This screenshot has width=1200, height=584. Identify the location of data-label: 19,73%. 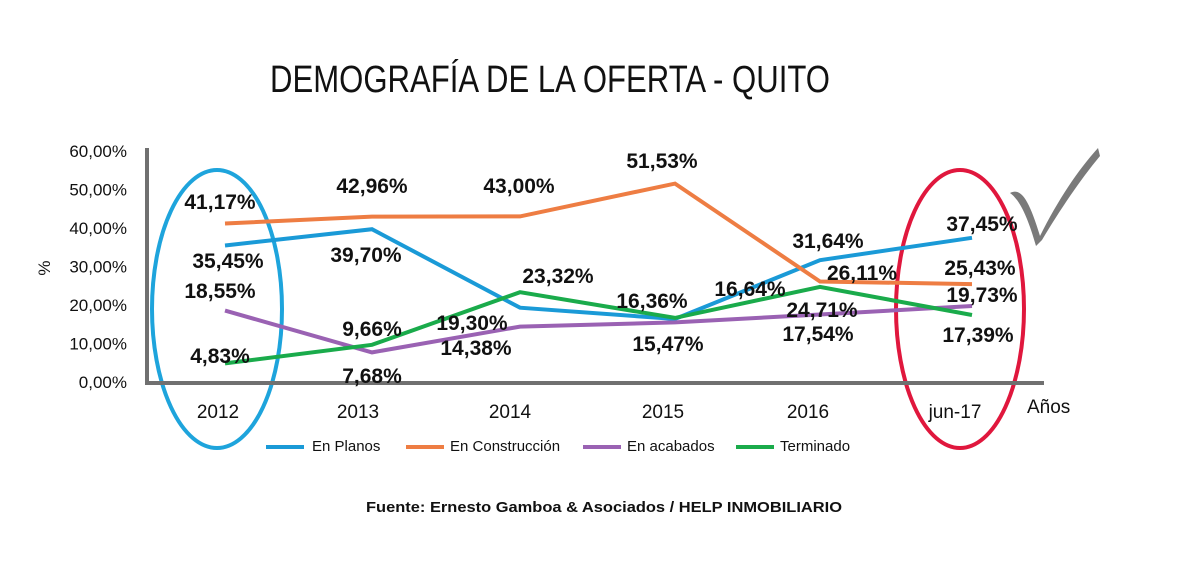
(982, 295).